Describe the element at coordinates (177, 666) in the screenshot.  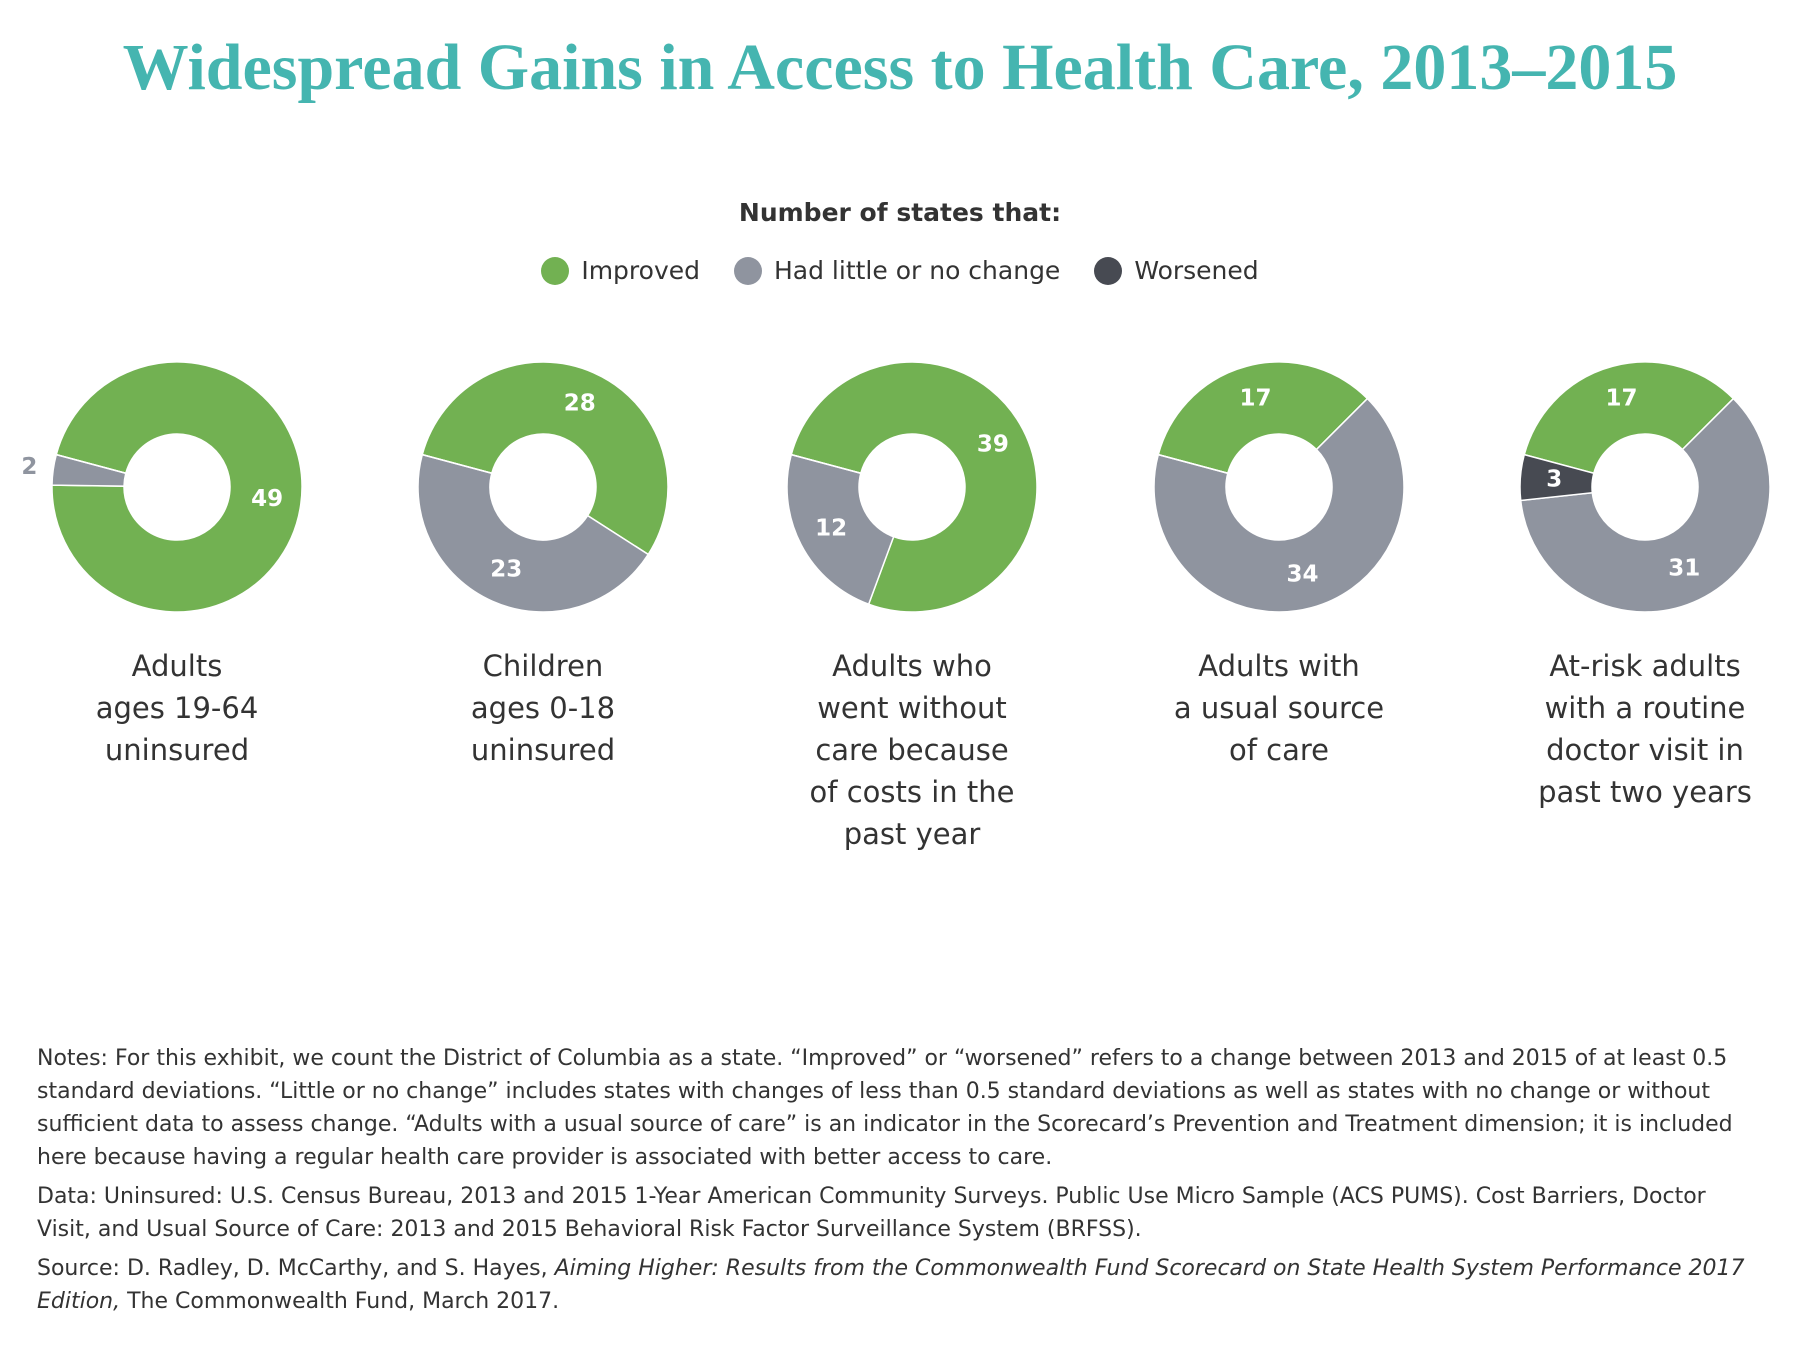
I see `chart-label: Adults` at that location.